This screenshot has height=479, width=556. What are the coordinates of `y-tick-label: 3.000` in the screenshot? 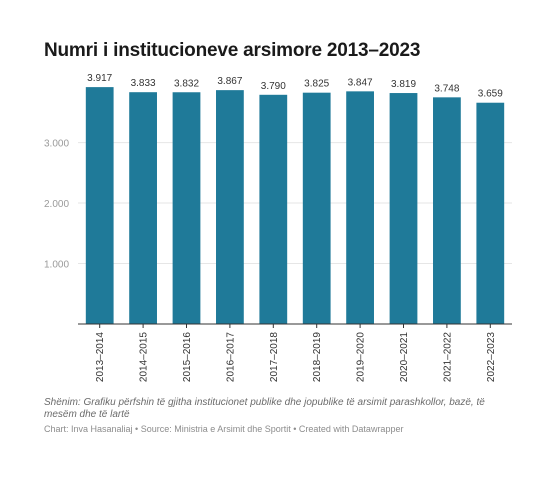 It's located at (56, 144).